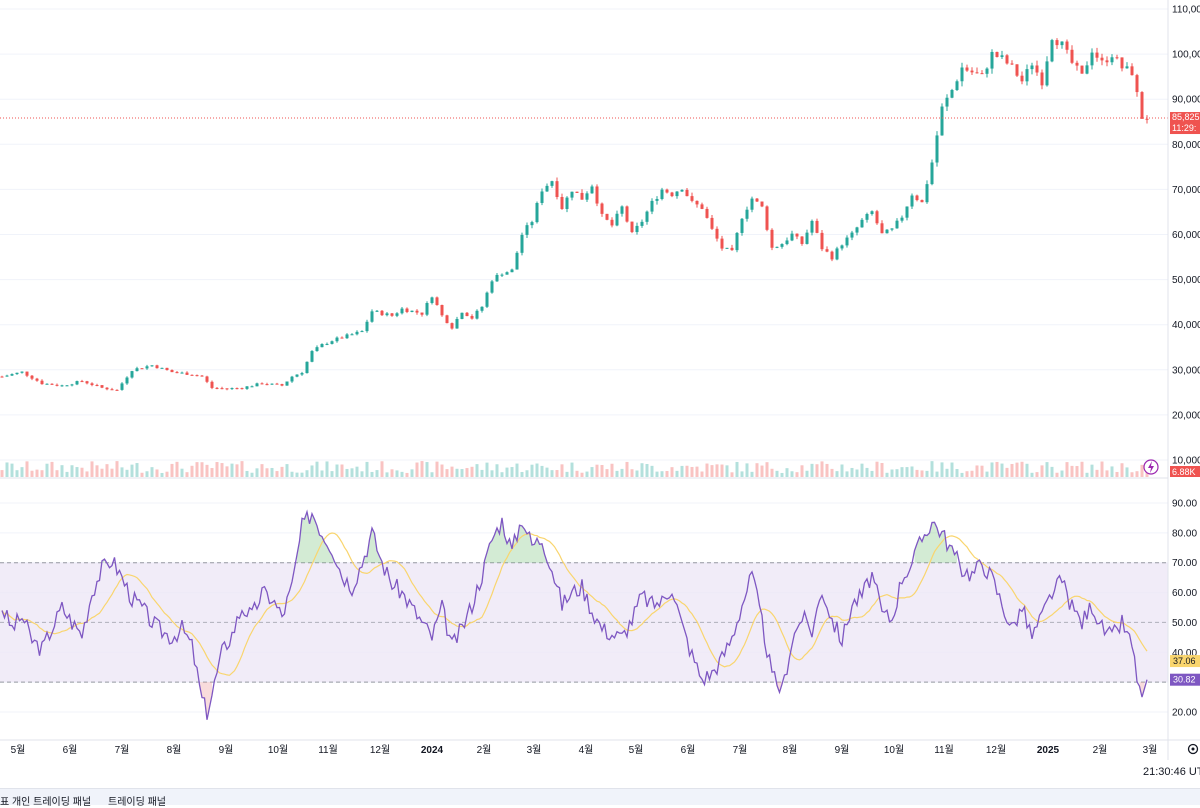 The image size is (1200, 808). What do you see at coordinates (1184, 472) in the screenshot?
I see `volume-label: 6.88K` at bounding box center [1184, 472].